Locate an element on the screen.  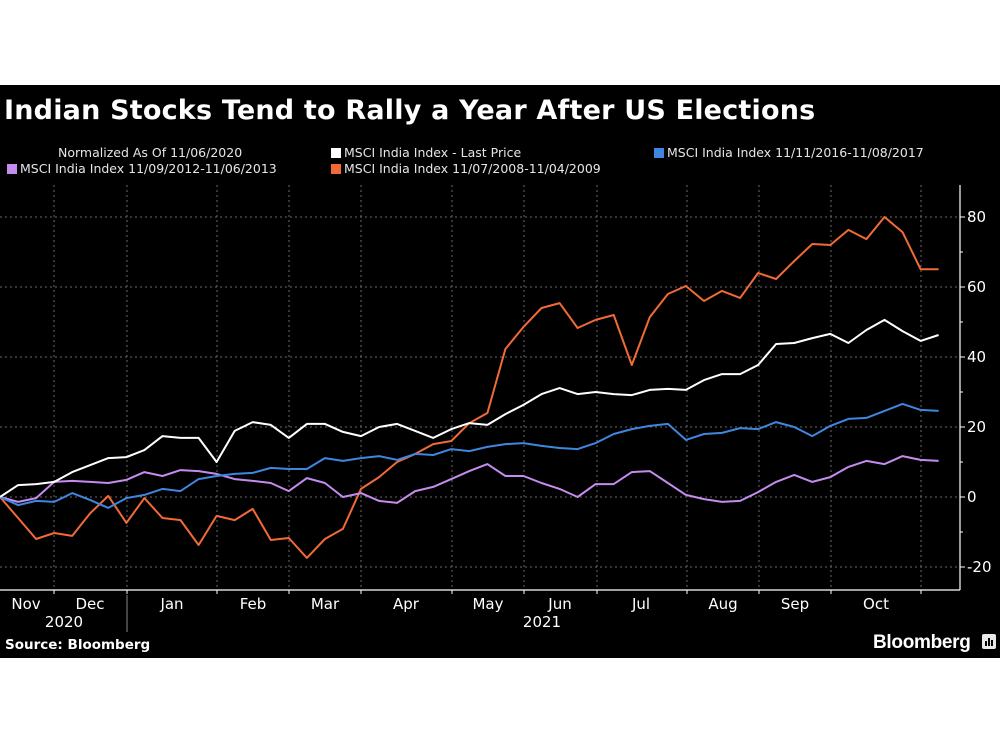
legend-label-last-price: MSCI India Index - Last Price is located at coordinates (433, 152).